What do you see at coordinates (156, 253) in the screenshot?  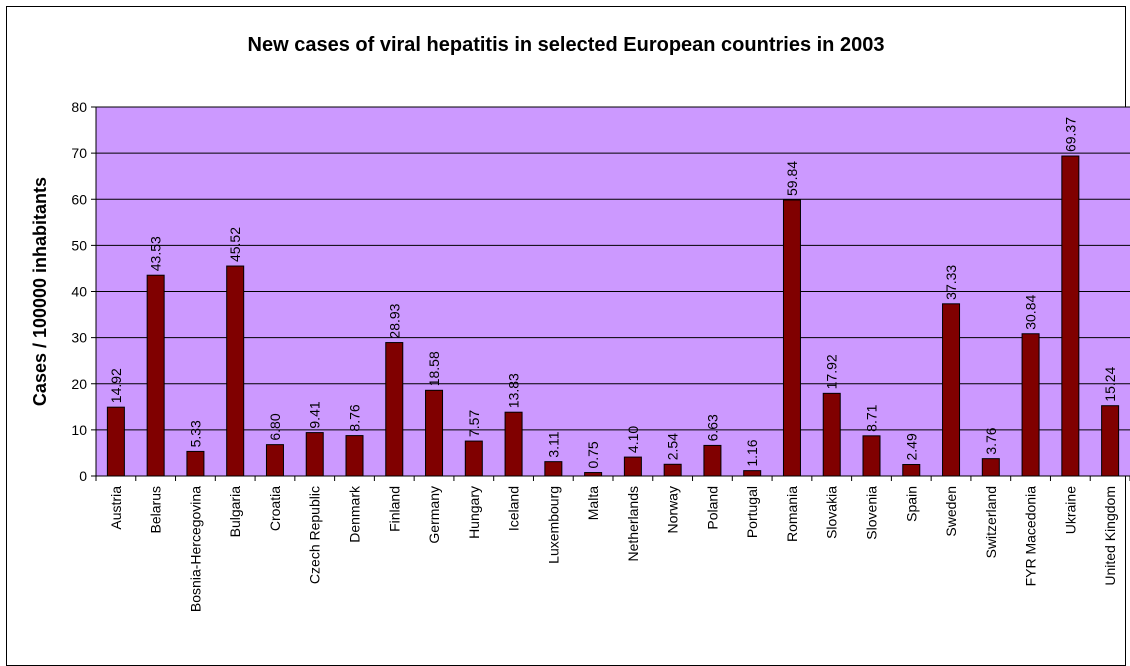 I see `data-label: 43.53` at bounding box center [156, 253].